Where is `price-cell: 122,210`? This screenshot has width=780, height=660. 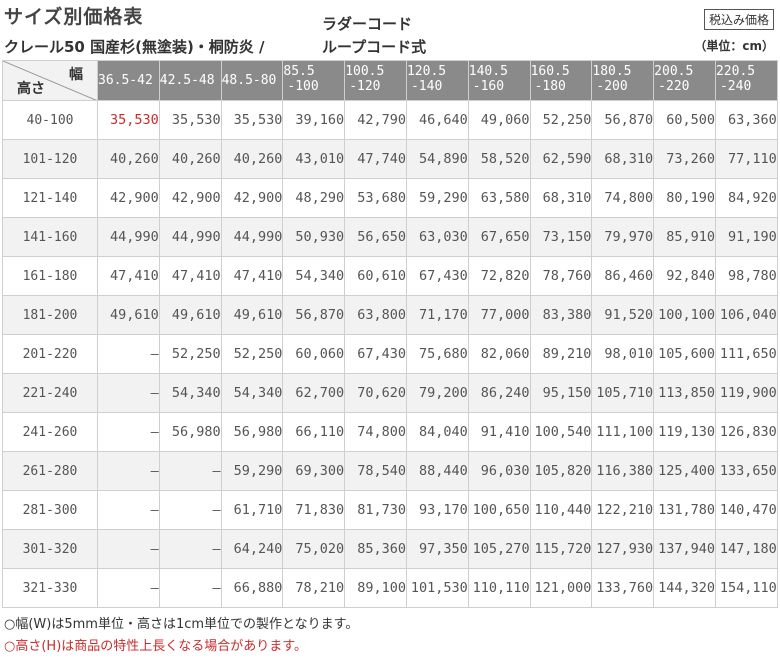
price-cell: 122,210 is located at coordinates (623, 510).